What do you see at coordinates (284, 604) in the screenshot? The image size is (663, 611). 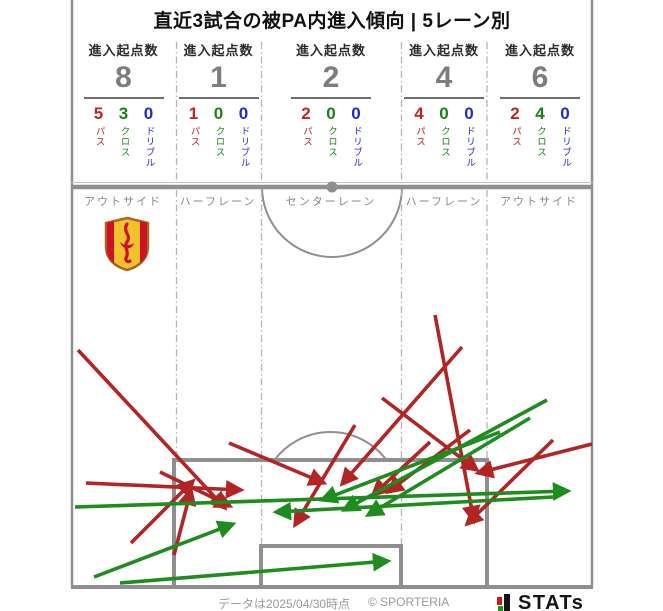 I see `data-date-note: データは2025/04/30時点` at bounding box center [284, 604].